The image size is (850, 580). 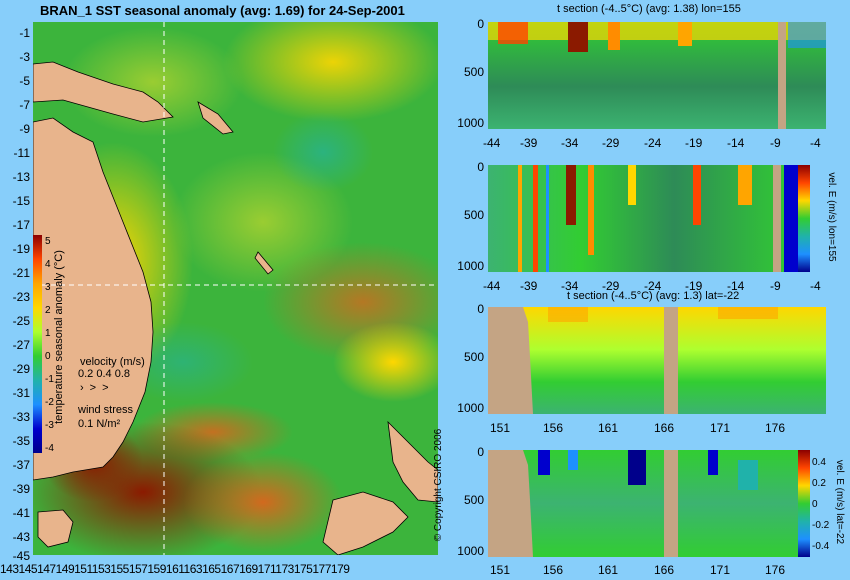 What do you see at coordinates (694, 143) in the screenshot?
I see `p1-xtick: -19` at bounding box center [694, 143].